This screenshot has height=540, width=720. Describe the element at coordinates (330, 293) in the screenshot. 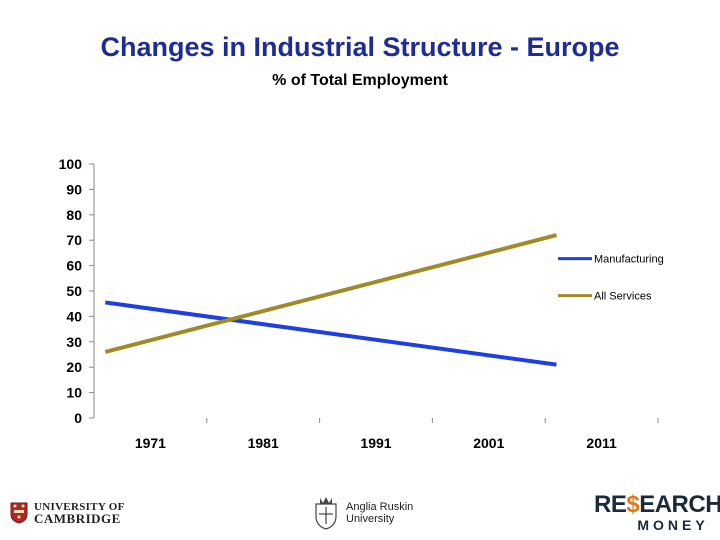

I see `series-line-all-services` at that location.